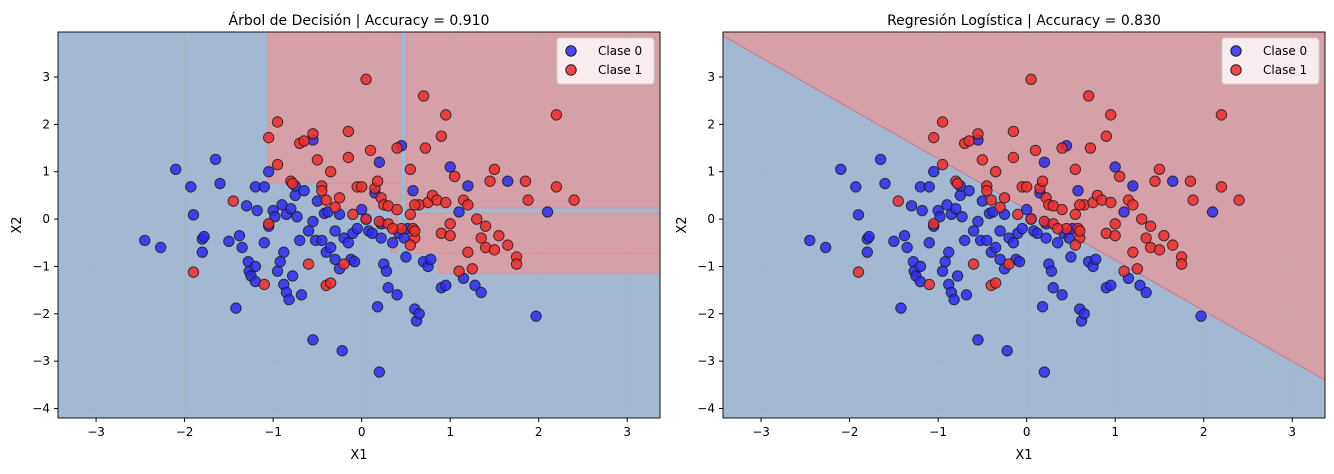 This screenshot has width=1334, height=474. What do you see at coordinates (711, 77) in the screenshot?
I see `y-tick-label: 3` at bounding box center [711, 77].